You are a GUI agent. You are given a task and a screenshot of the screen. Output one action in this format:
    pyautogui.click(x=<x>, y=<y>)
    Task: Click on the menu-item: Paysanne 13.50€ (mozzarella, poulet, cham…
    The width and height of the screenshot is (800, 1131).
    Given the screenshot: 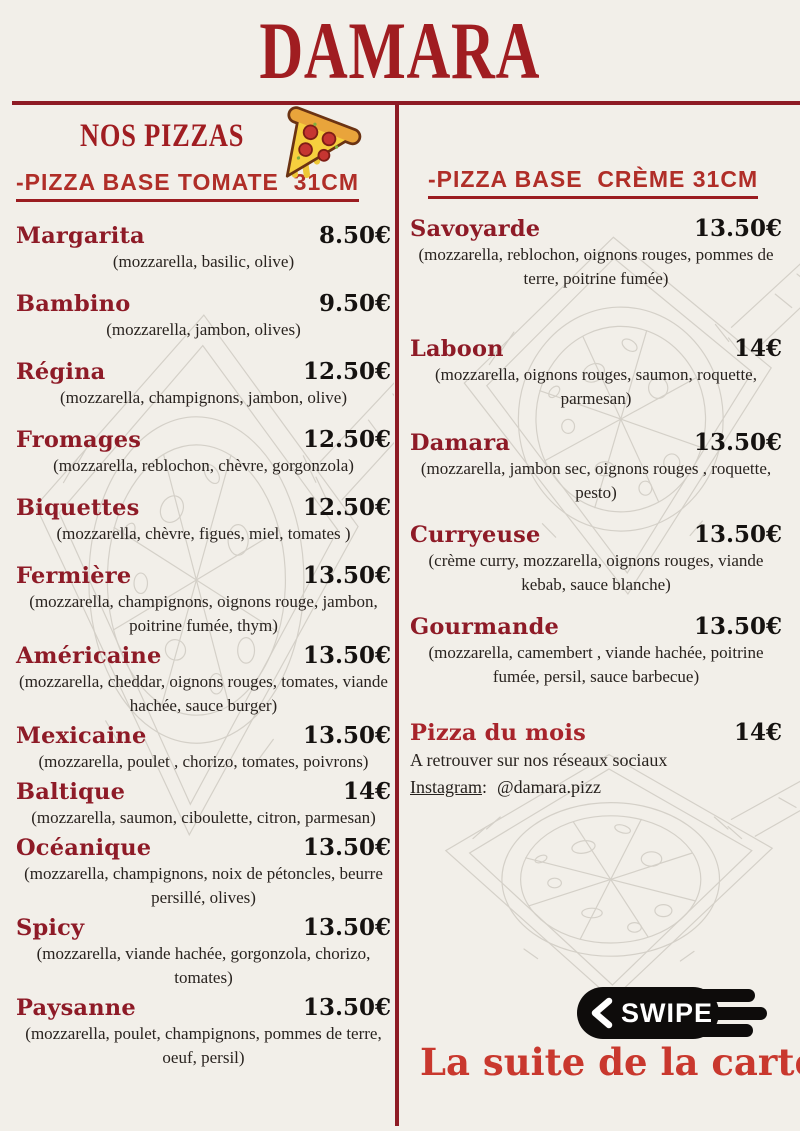 What is the action you would take?
    pyautogui.click(x=203, y=1032)
    